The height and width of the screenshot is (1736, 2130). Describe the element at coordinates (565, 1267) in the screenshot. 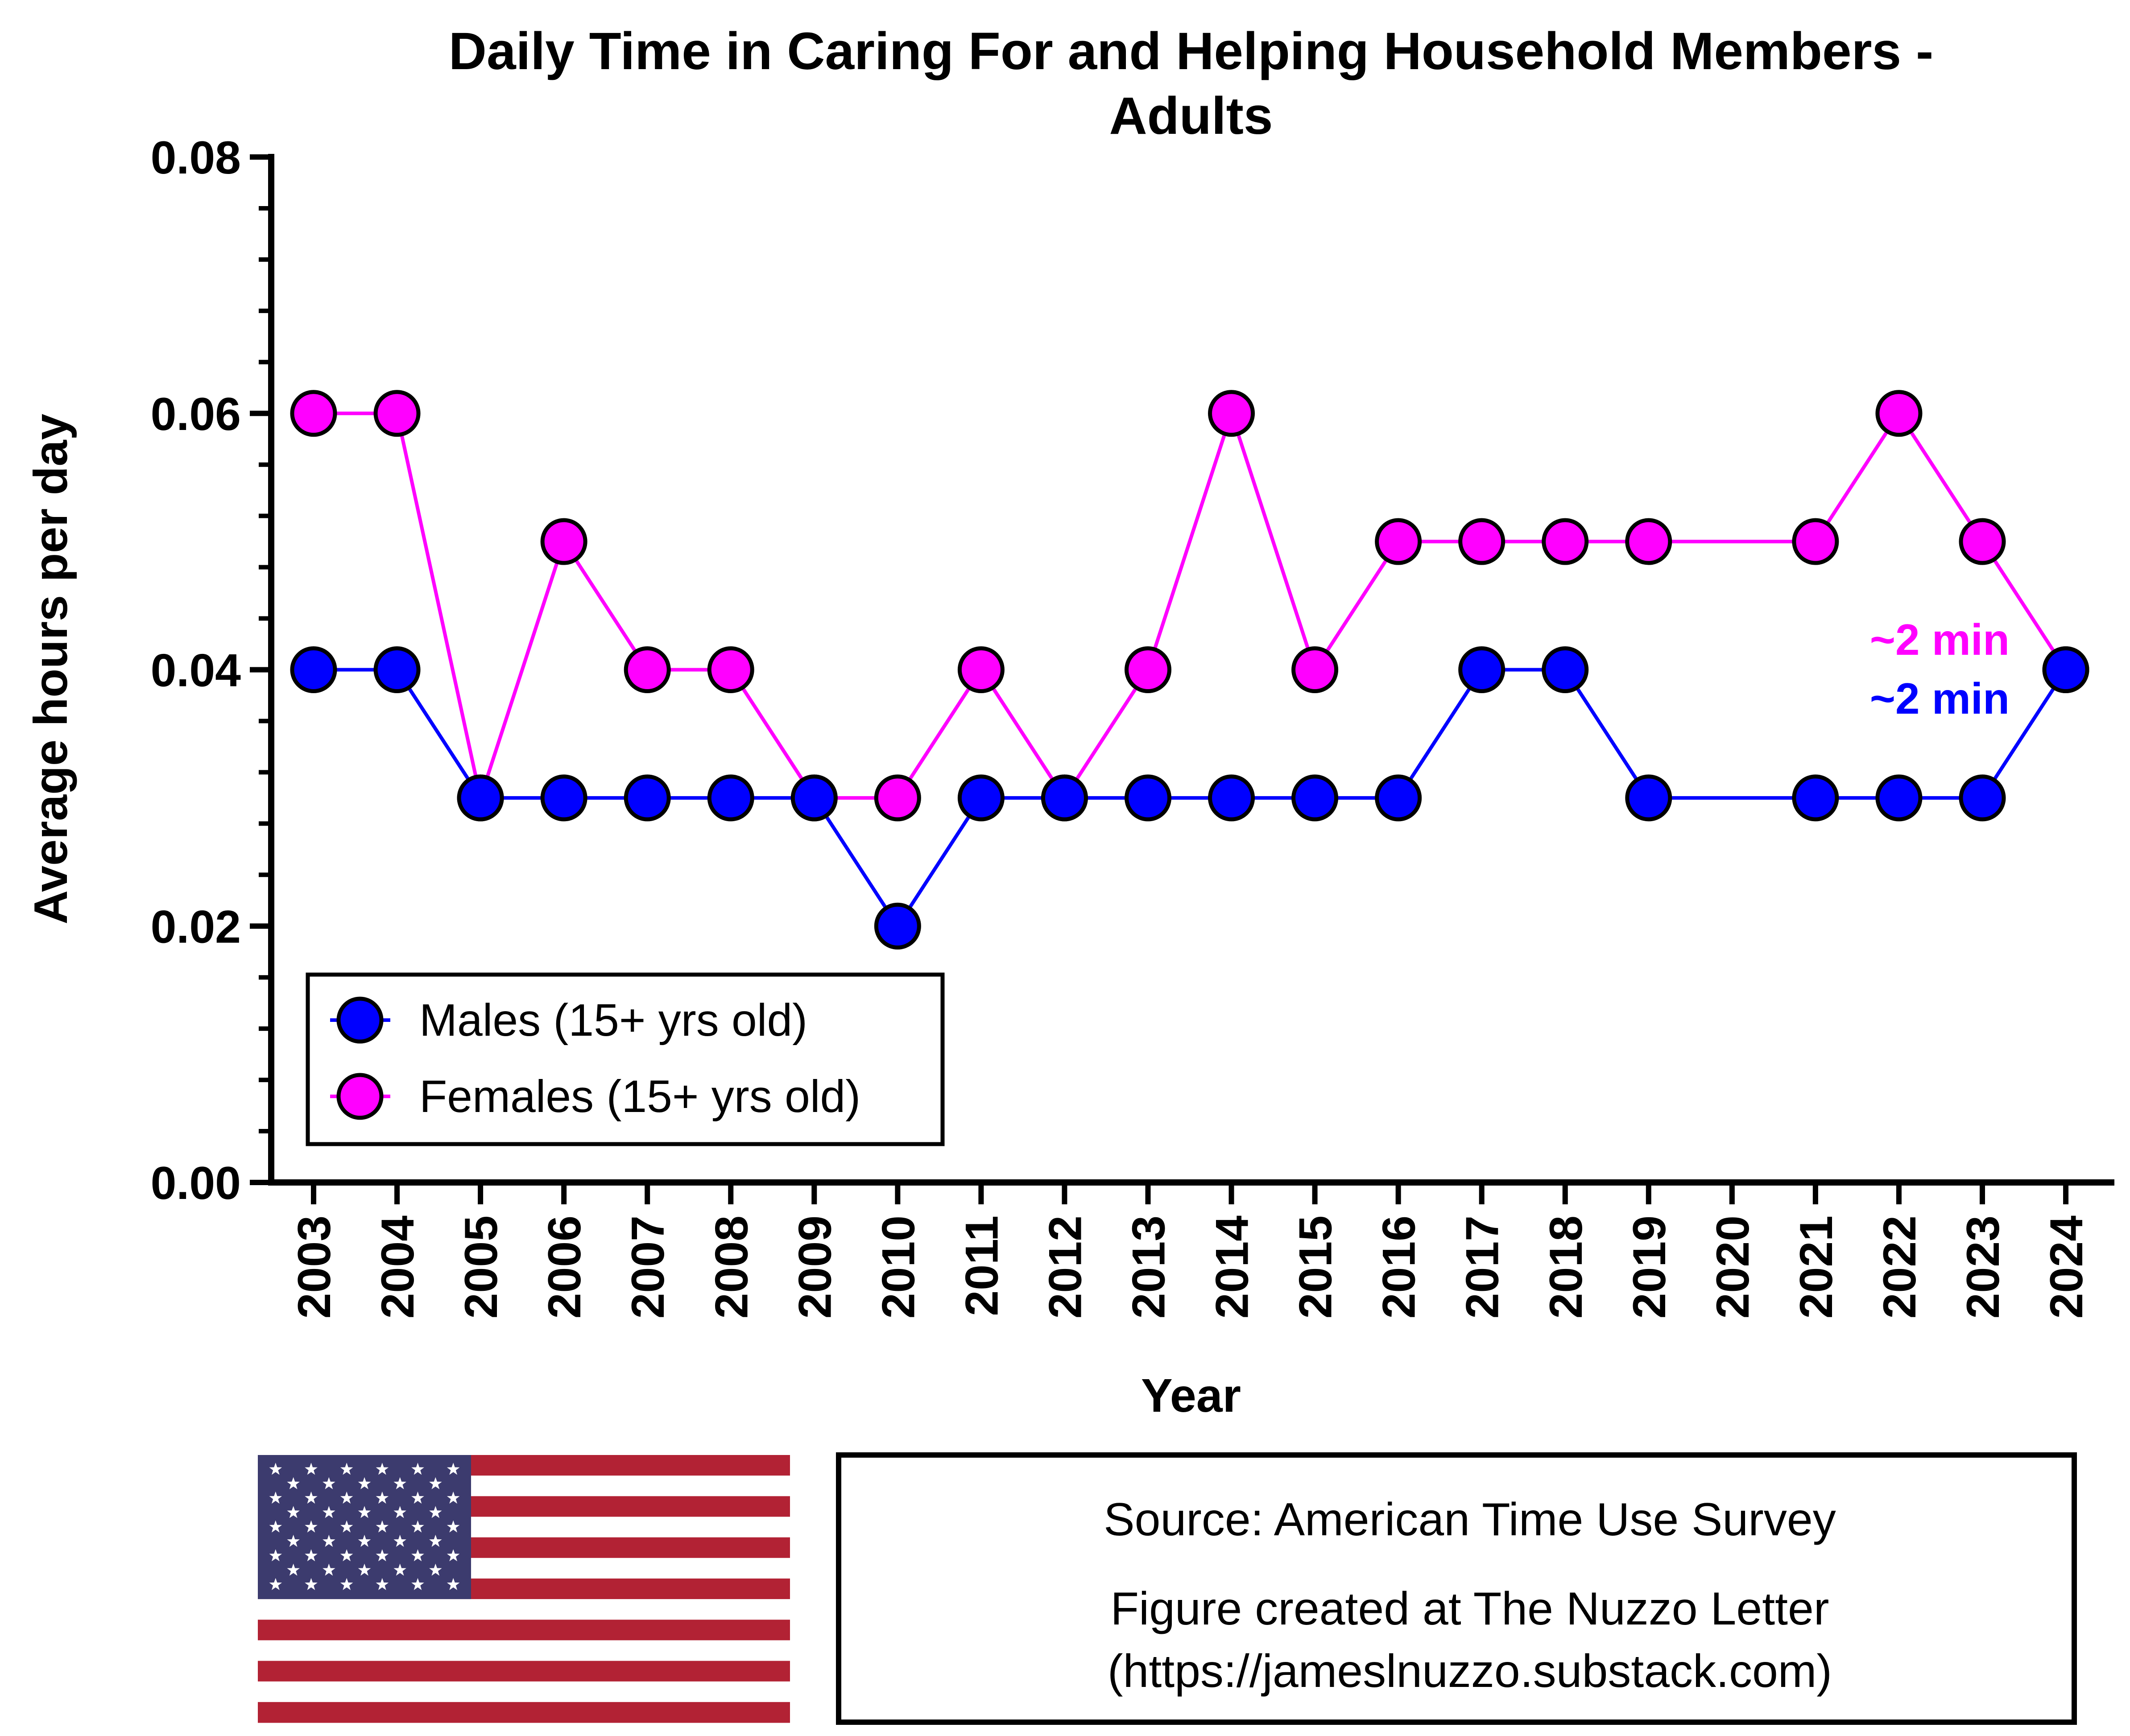

I see `x-tick-label: 2006` at that location.